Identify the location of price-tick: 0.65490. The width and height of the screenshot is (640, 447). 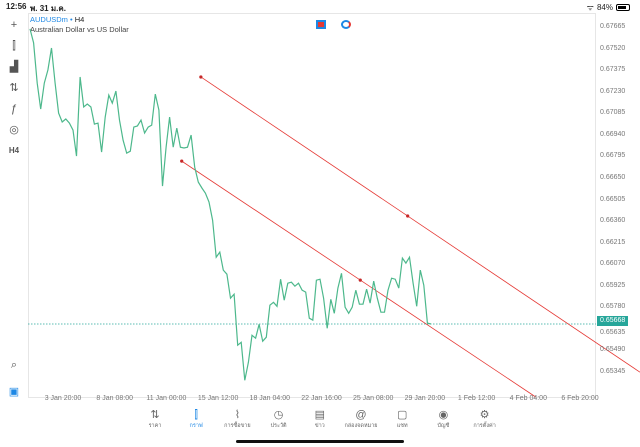
(613, 350).